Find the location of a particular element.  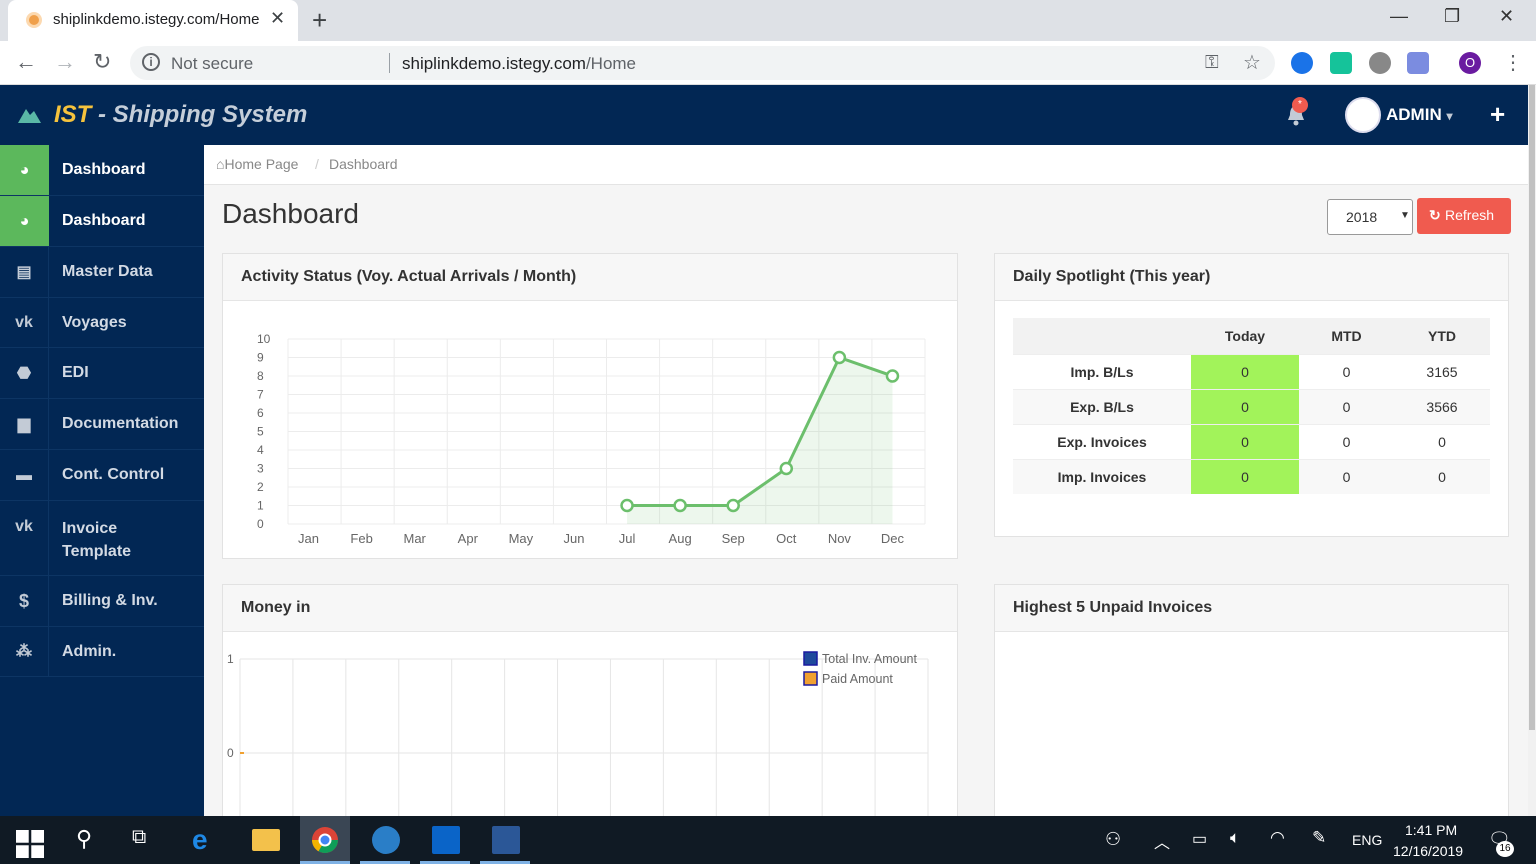

sidebar-item-documentation: ▆ Documentation is located at coordinates (102, 424).